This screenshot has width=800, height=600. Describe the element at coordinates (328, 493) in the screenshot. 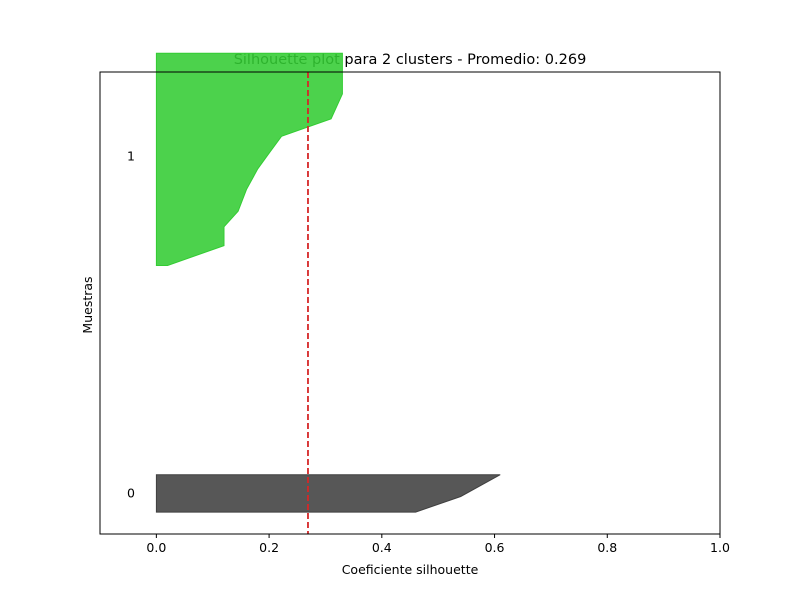

I see `cluster-0-silhouette` at that location.